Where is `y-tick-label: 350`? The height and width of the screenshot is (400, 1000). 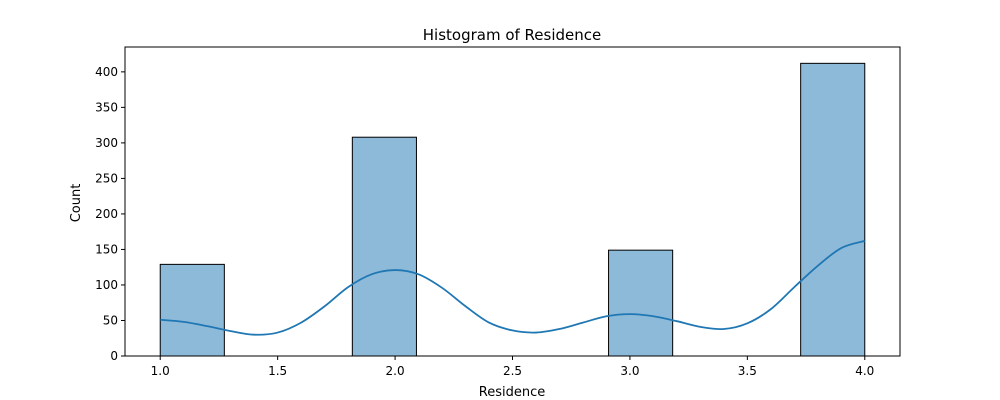
y-tick-label: 350 is located at coordinates (106, 107).